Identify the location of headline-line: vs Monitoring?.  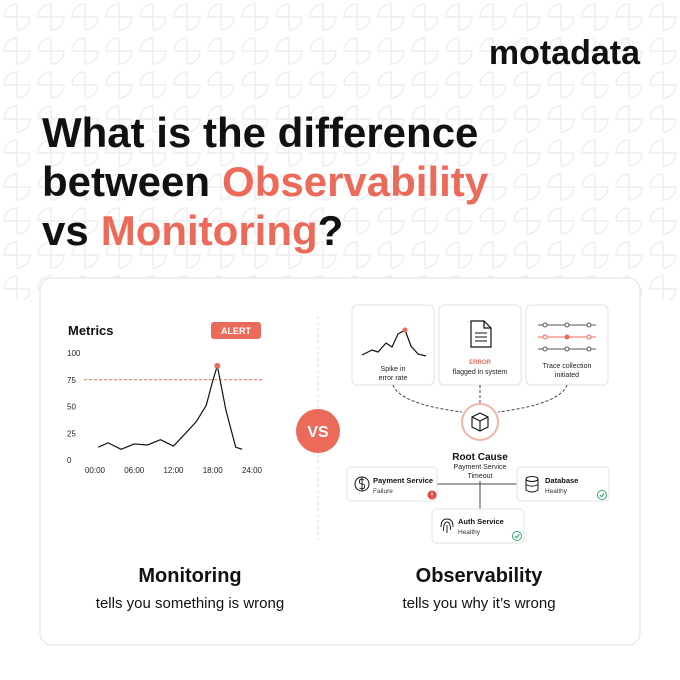
(192, 230).